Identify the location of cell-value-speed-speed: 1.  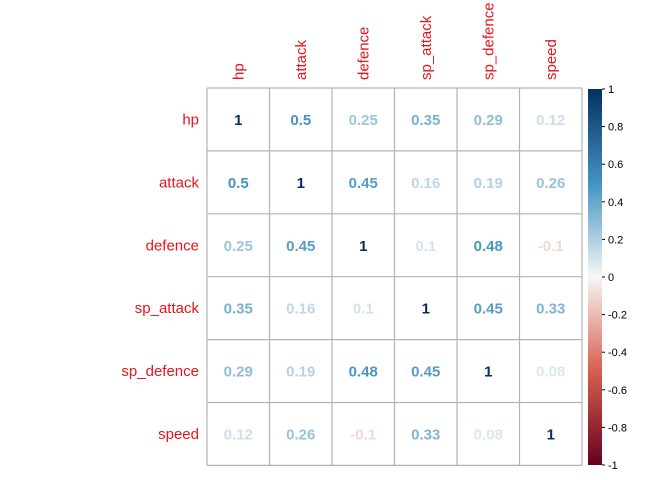
(551, 434).